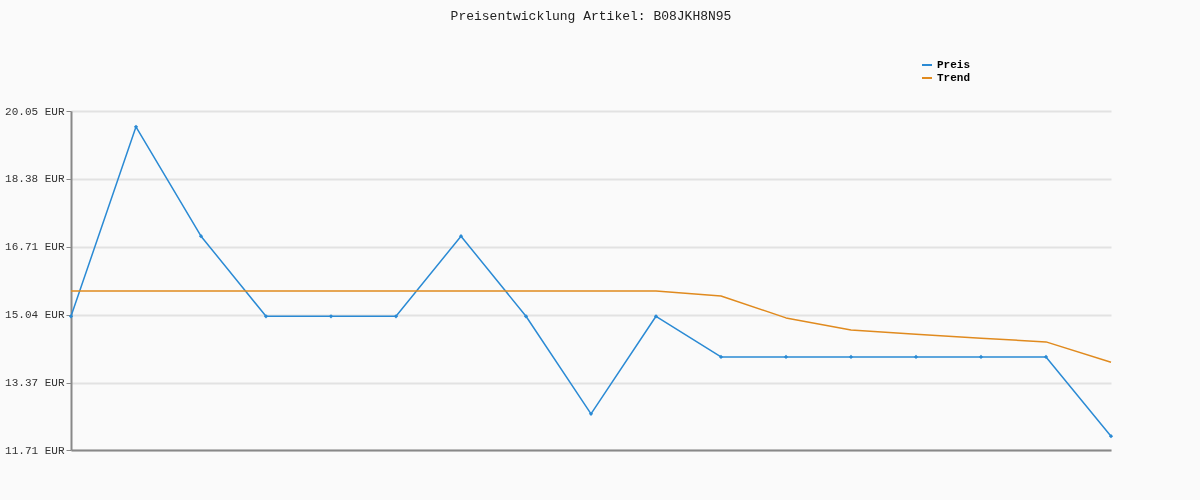 The image size is (1200, 500). I want to click on chart-title: Preisentwicklung Artikel: B08JKH8N95, so click(591, 16).